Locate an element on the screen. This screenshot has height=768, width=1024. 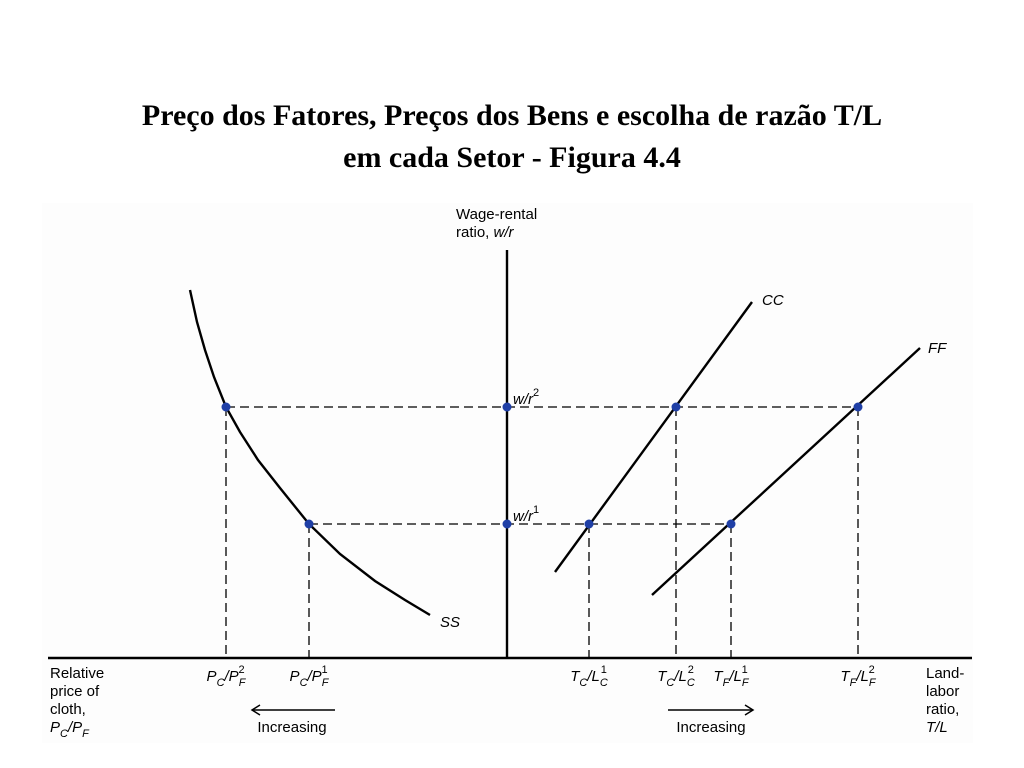
points is located at coordinates (542, 465).